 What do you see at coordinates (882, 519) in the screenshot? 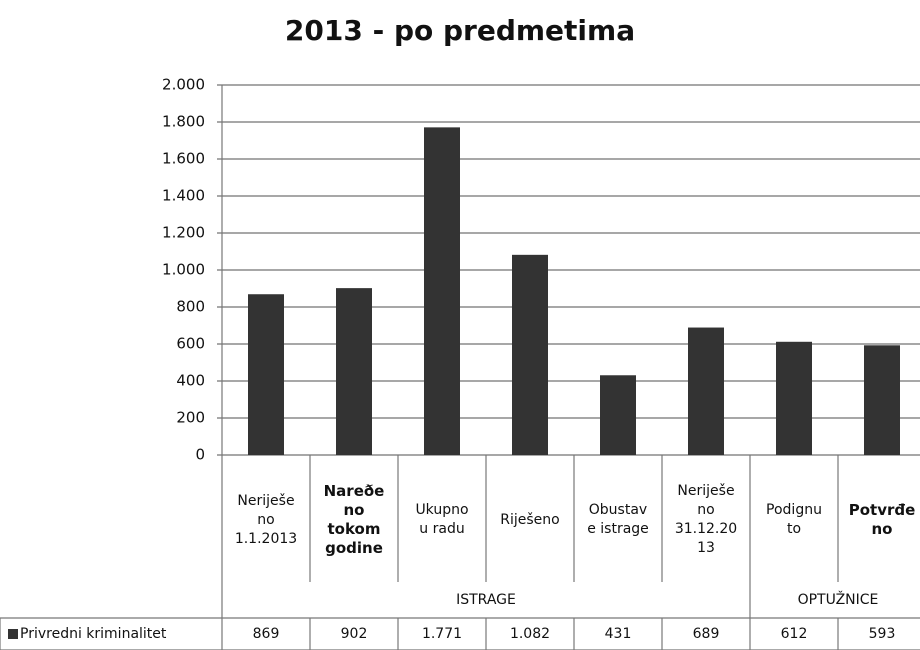
I see `x-tick-label: Potvrđe no` at bounding box center [882, 519].